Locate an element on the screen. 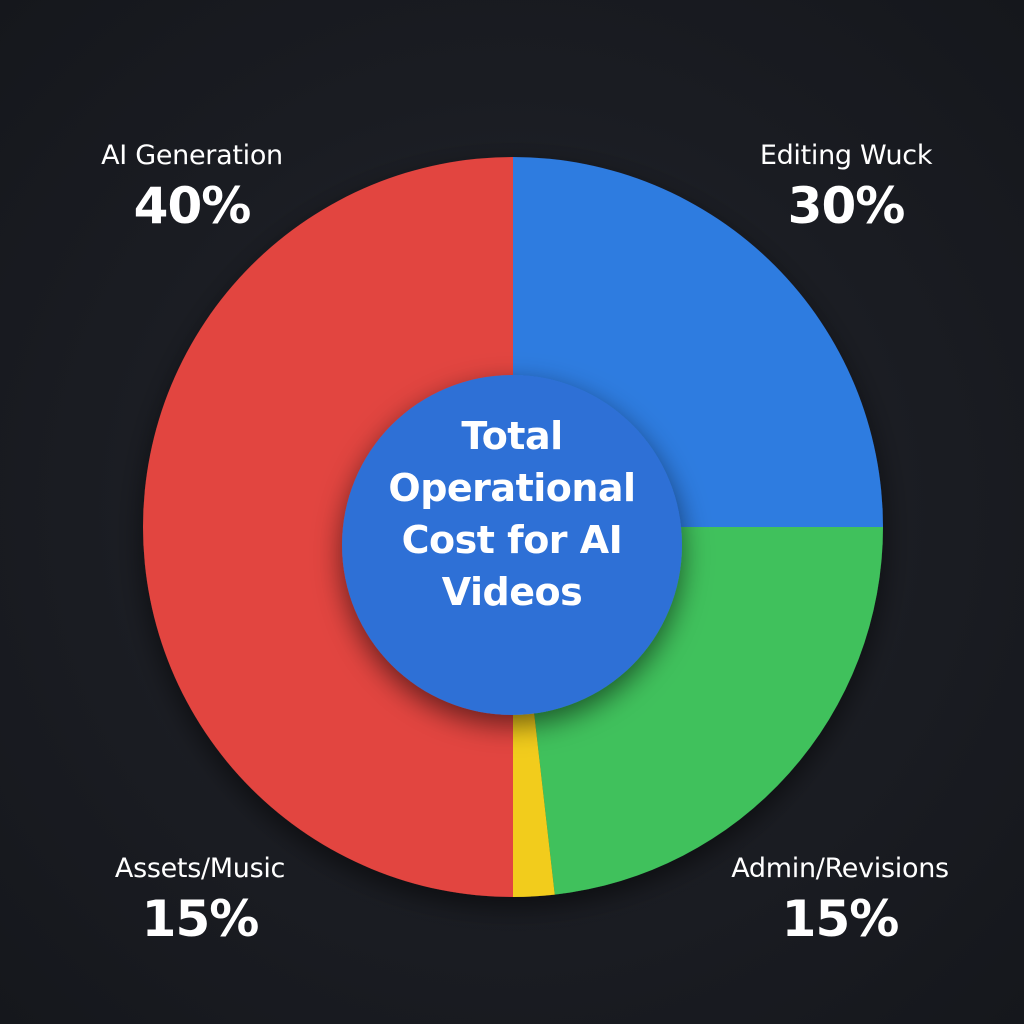 The width and height of the screenshot is (1024, 1024). center-title: Total Operational Cost for AI Videos is located at coordinates (512, 514).